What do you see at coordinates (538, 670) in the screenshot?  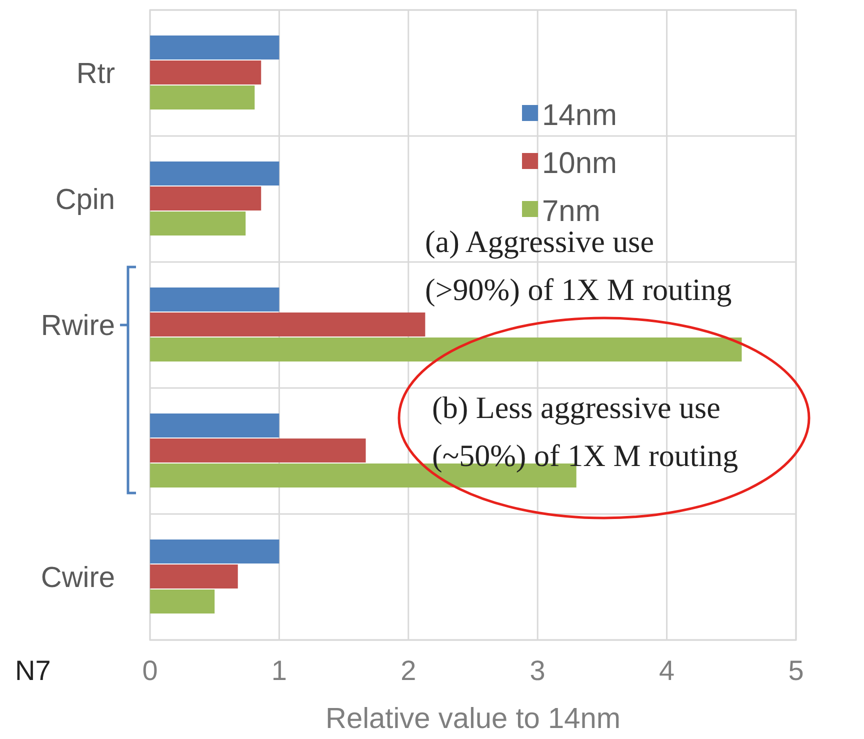 I see `x-tick-label: 3` at bounding box center [538, 670].